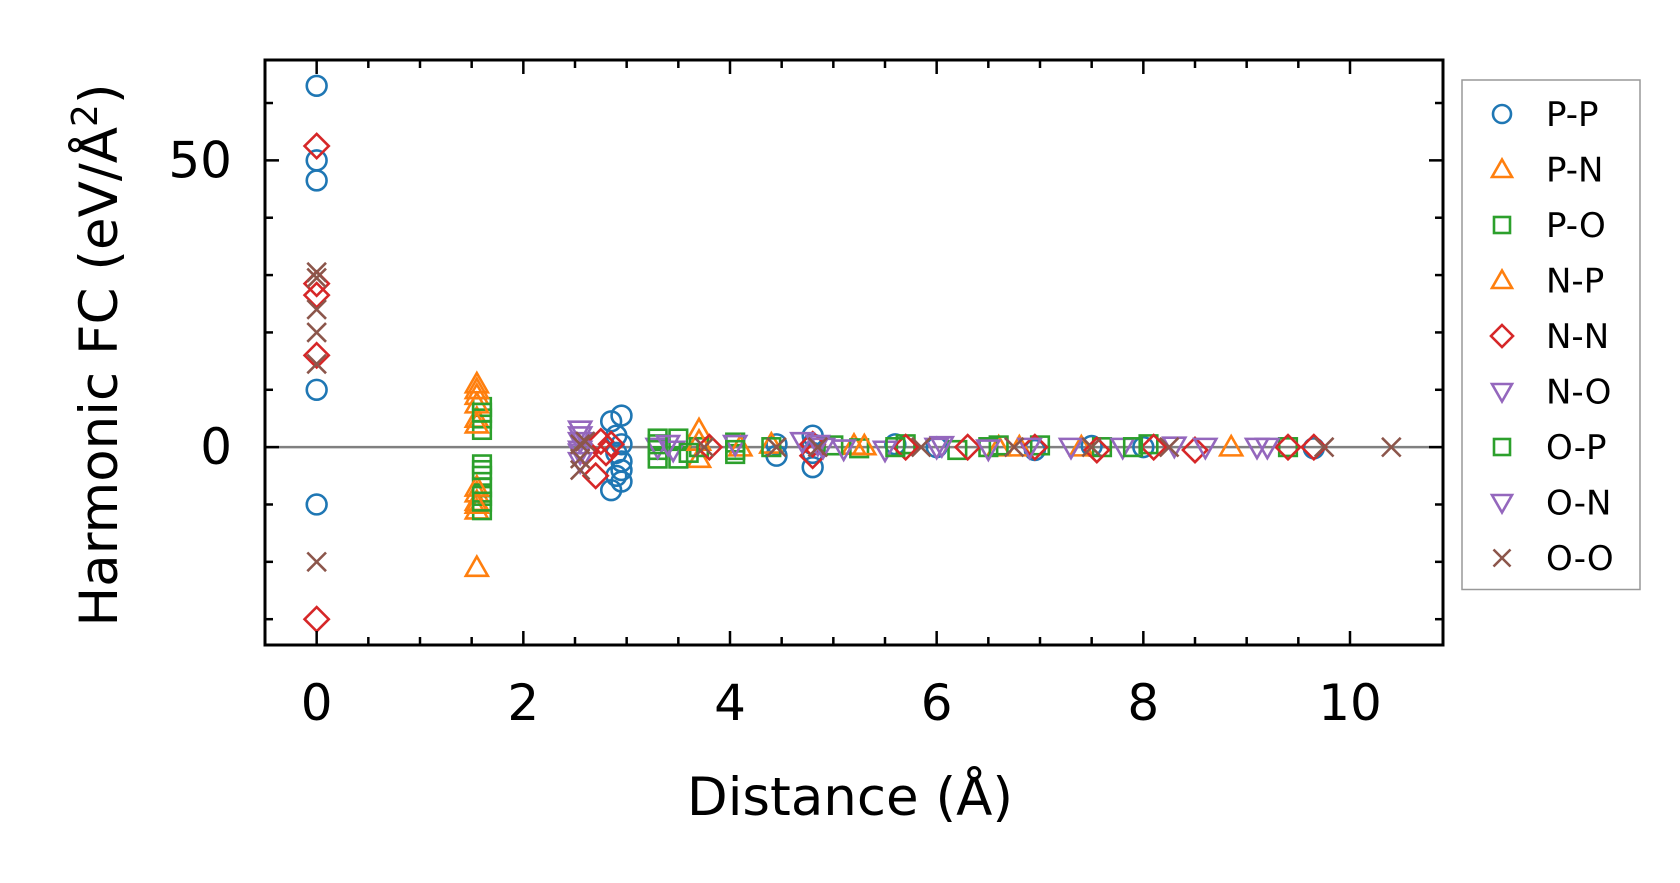  Describe the element at coordinates (216, 447) in the screenshot. I see `y-tick-label: 0` at that location.